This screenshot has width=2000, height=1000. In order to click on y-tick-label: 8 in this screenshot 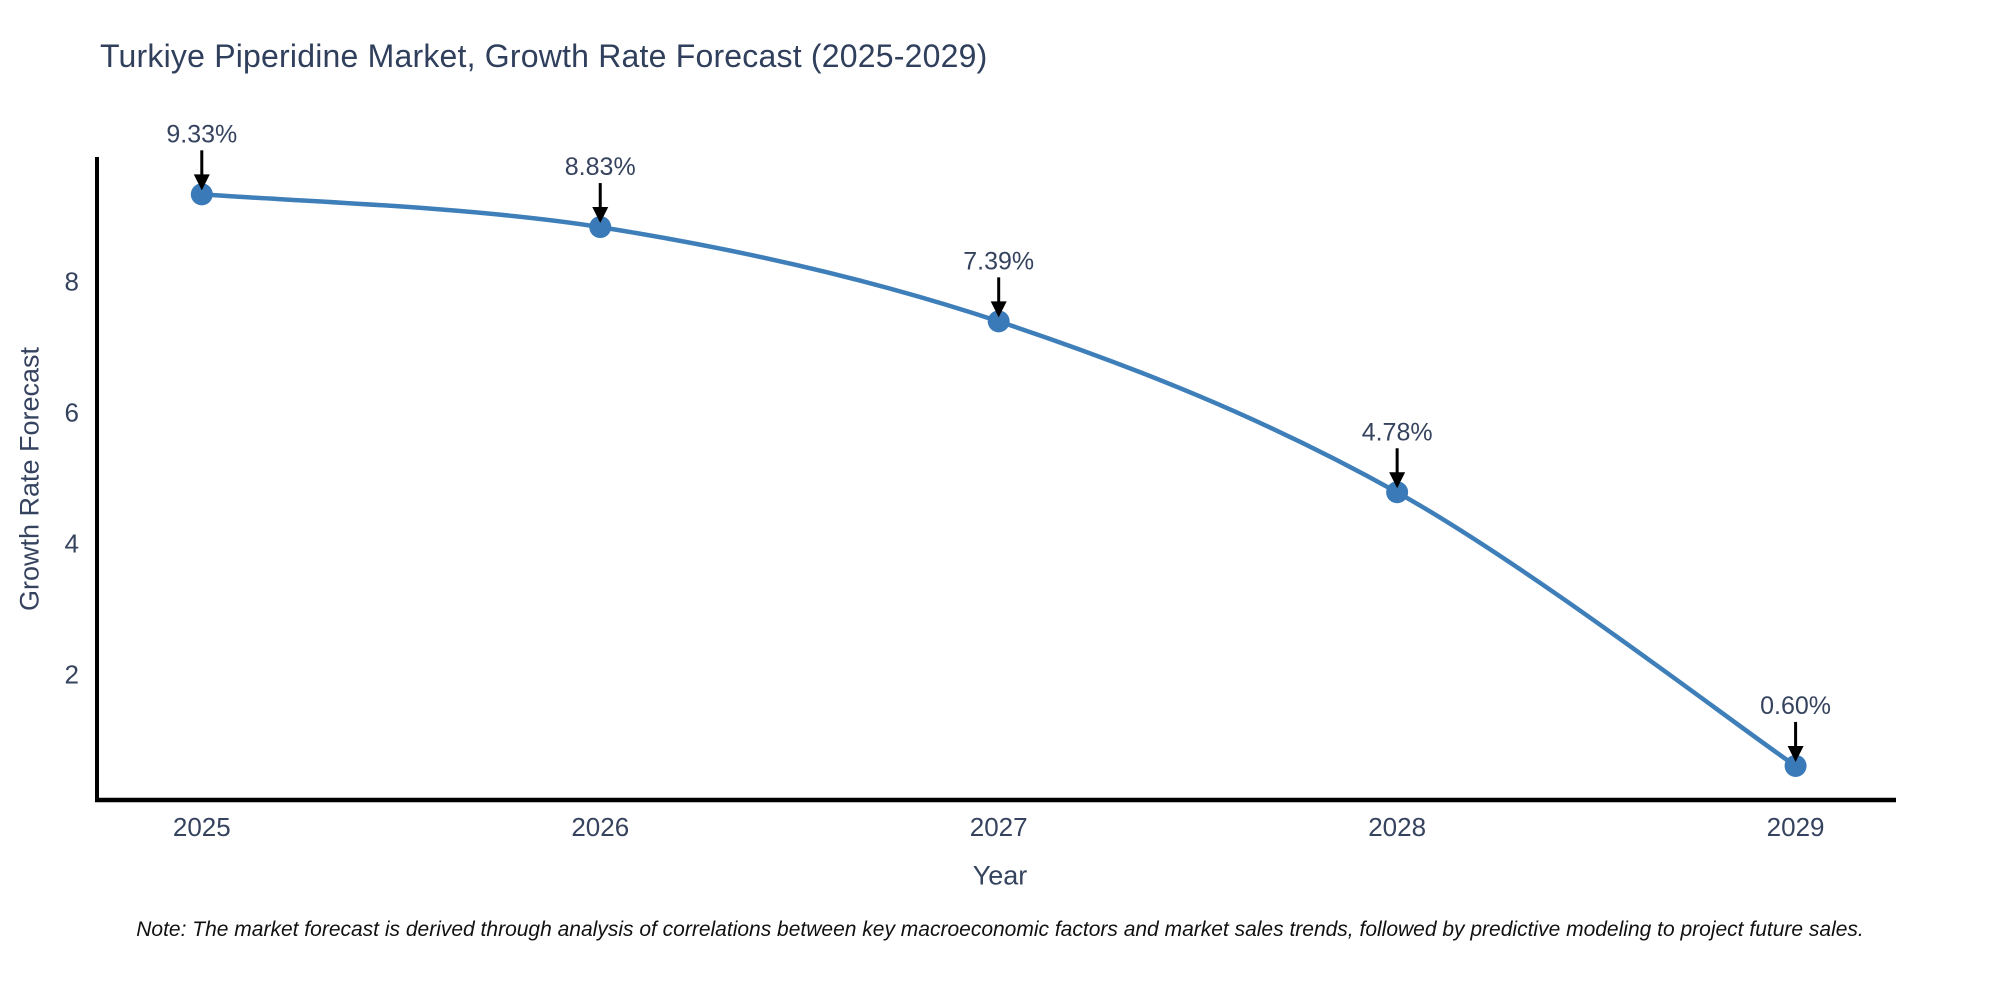, I will do `click(72, 281)`.